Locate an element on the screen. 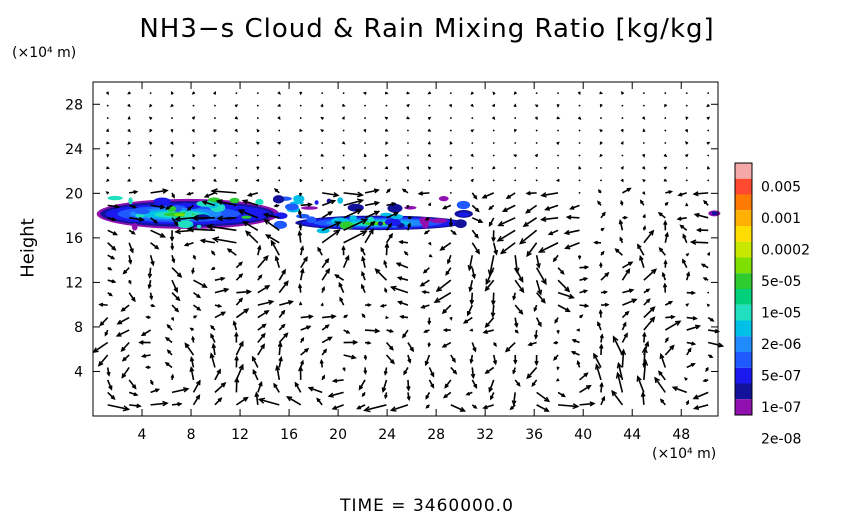 This screenshot has width=854, height=519. x-tick-label: 12 is located at coordinates (240, 435).